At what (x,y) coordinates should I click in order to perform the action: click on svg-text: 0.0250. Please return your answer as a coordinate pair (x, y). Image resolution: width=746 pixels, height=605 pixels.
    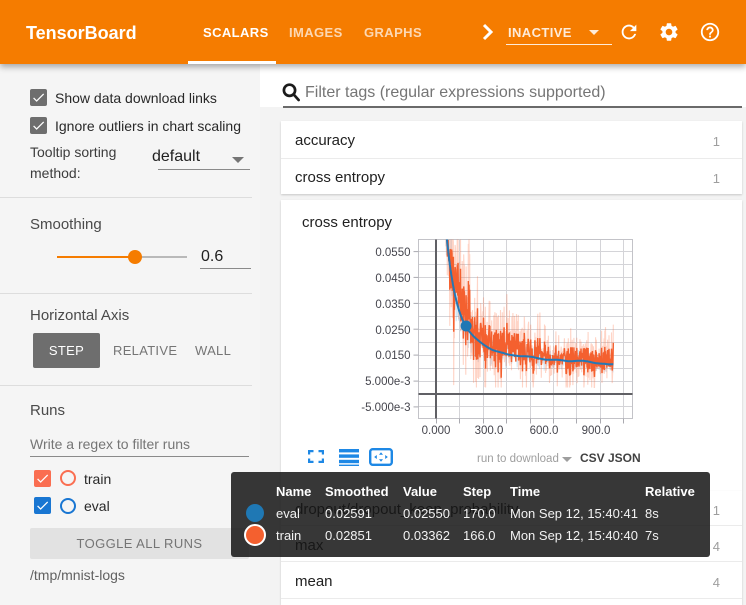
    Looking at the image, I should click on (392, 331).